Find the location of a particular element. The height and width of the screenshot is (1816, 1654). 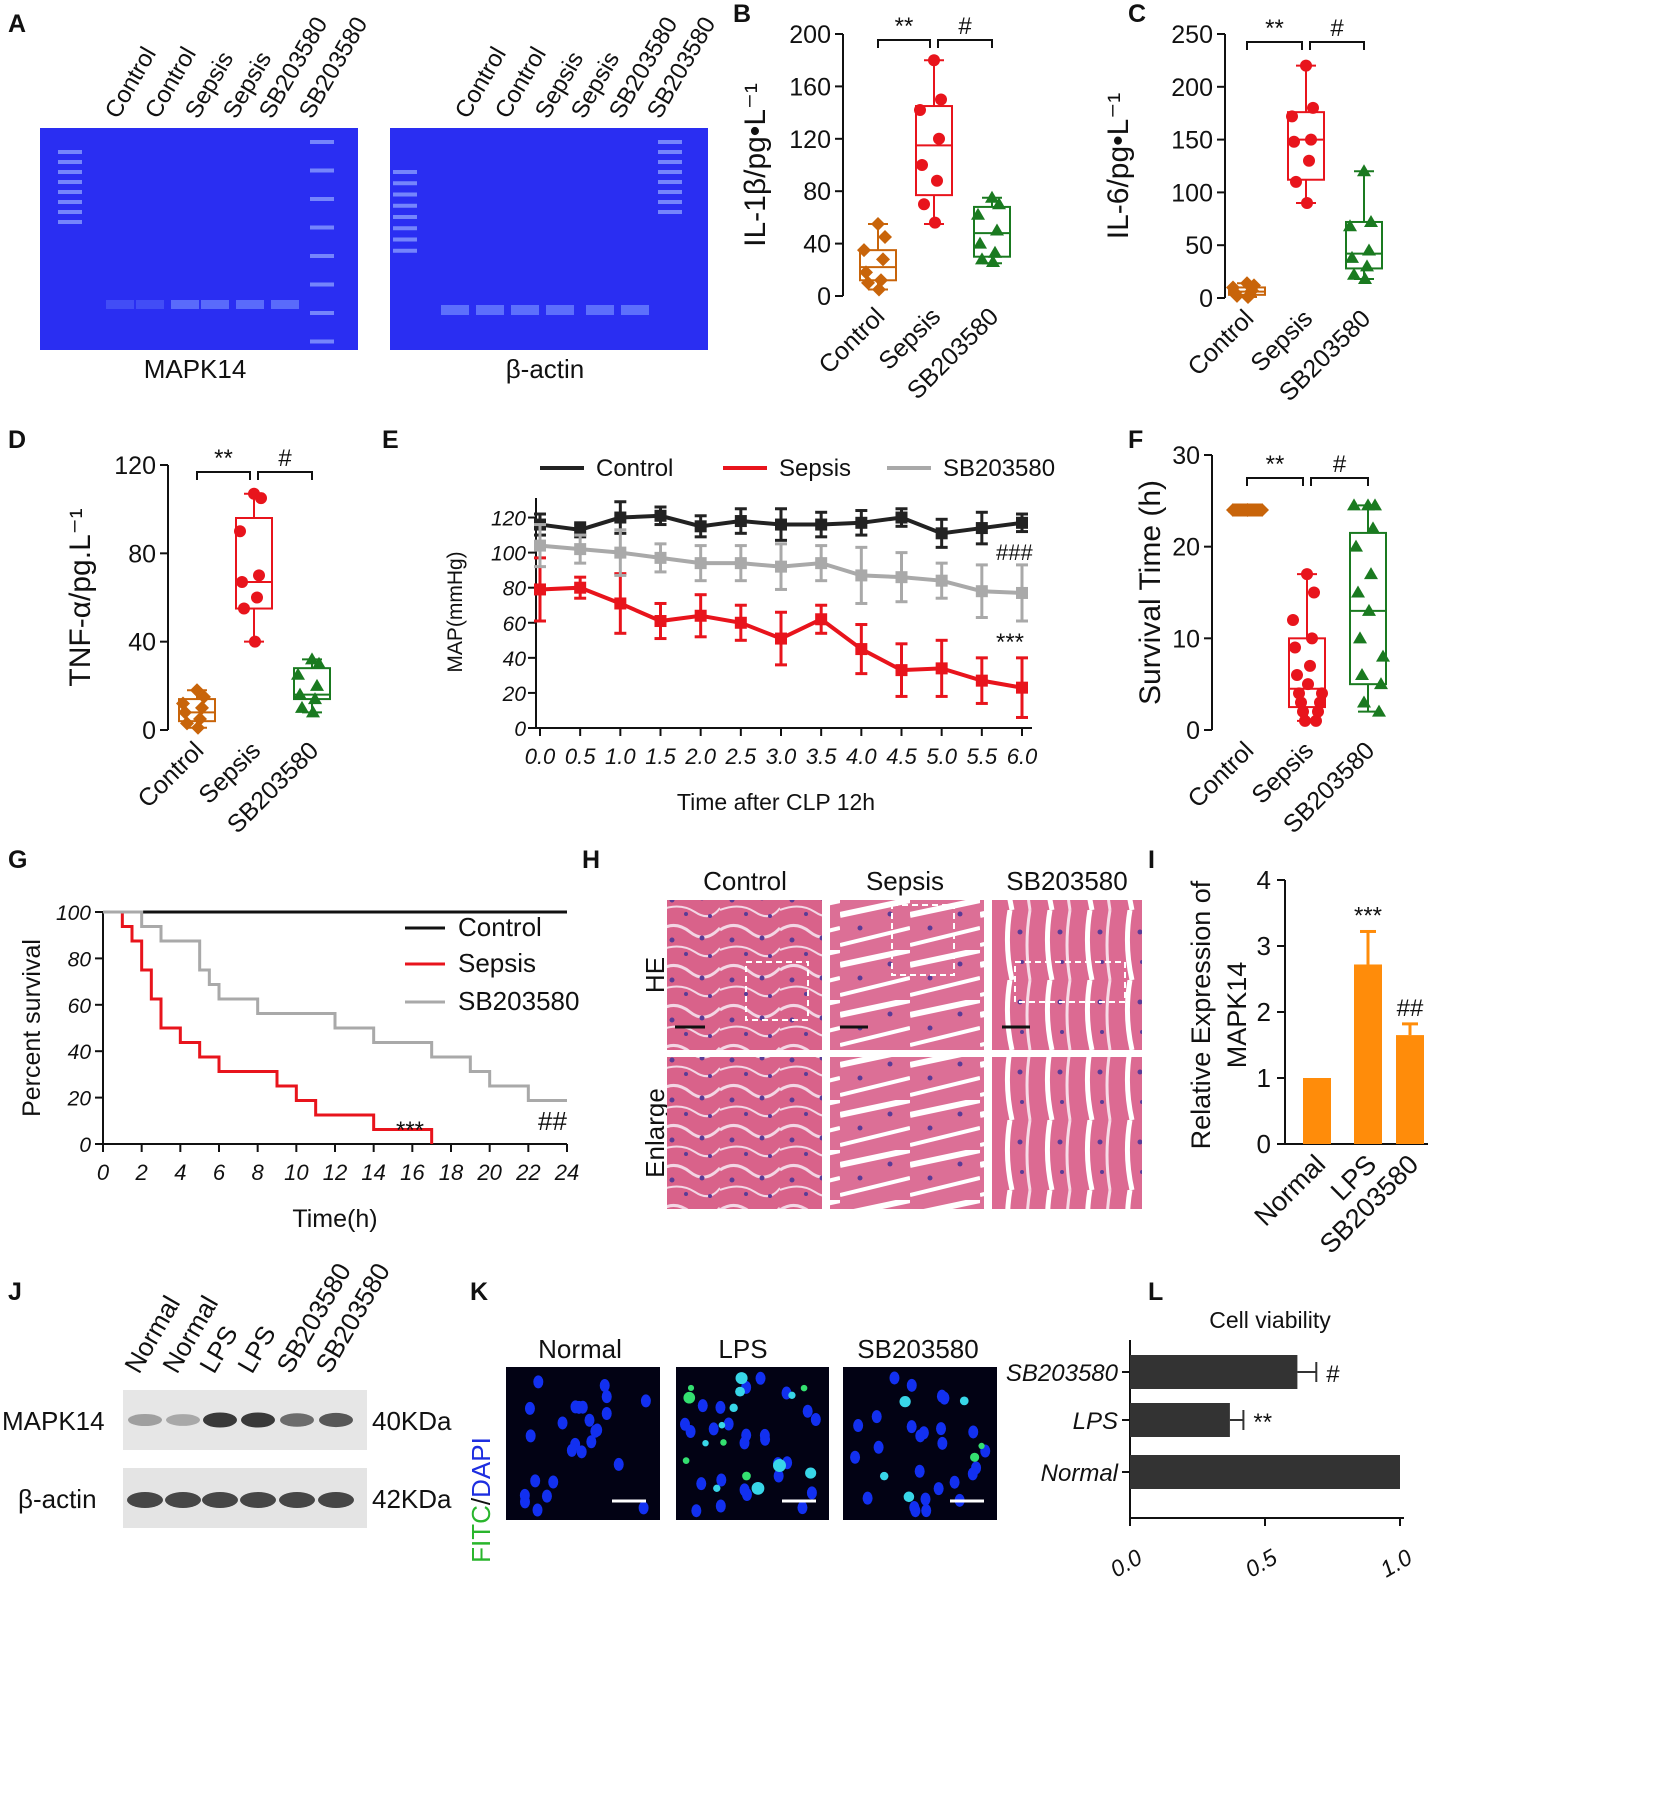

x-tick-label: 10 is located at coordinates (296, 1172).